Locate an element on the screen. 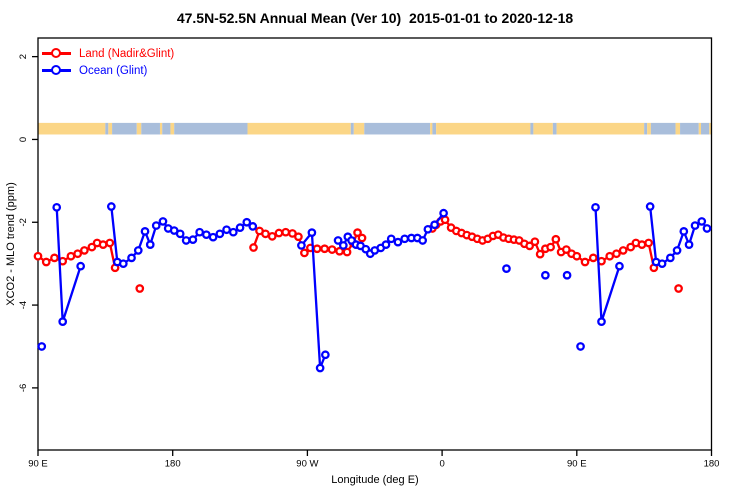  land-series-line is located at coordinates (543, 243).